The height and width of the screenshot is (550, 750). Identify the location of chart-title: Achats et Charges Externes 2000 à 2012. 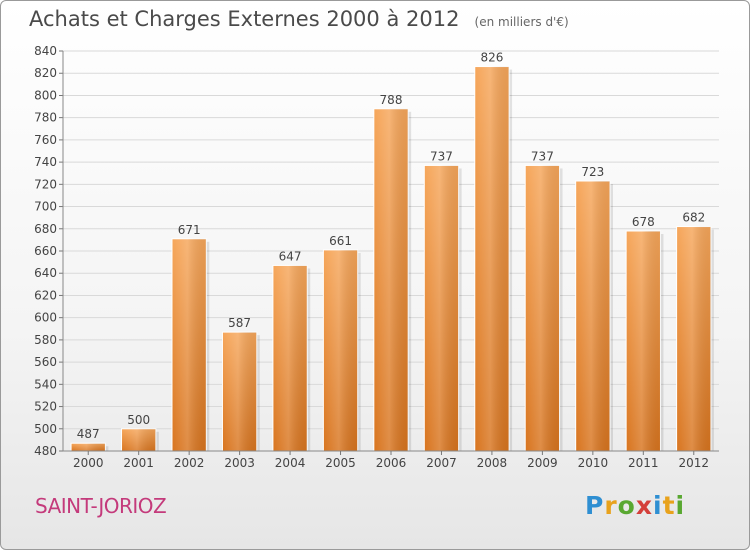
(244, 19).